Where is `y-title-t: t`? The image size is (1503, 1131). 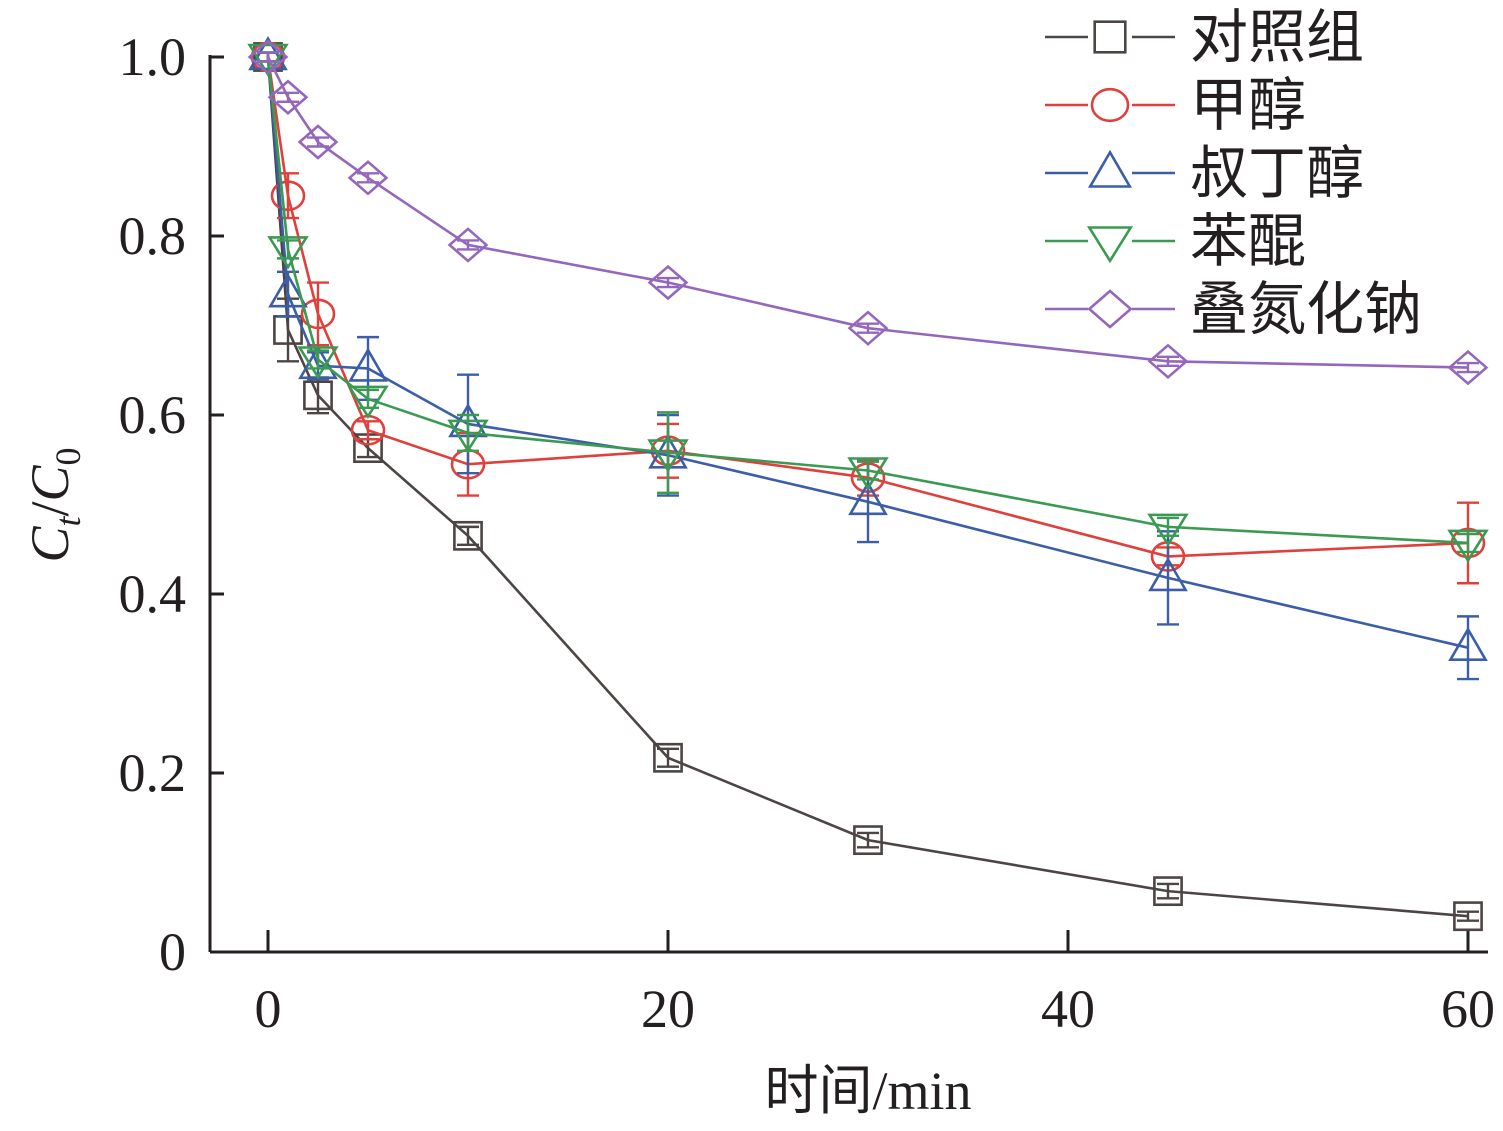 y-title-t: t is located at coordinates (68, 521).